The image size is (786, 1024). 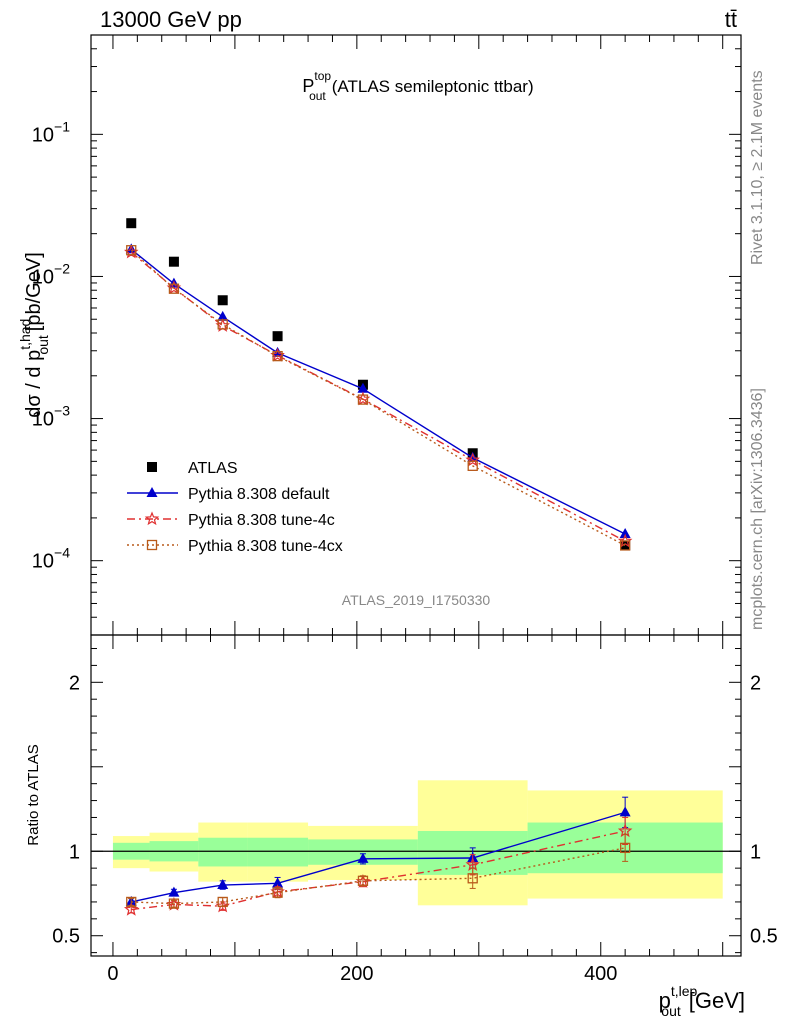 I want to click on x-tick-label: 400, so click(x=600, y=974).